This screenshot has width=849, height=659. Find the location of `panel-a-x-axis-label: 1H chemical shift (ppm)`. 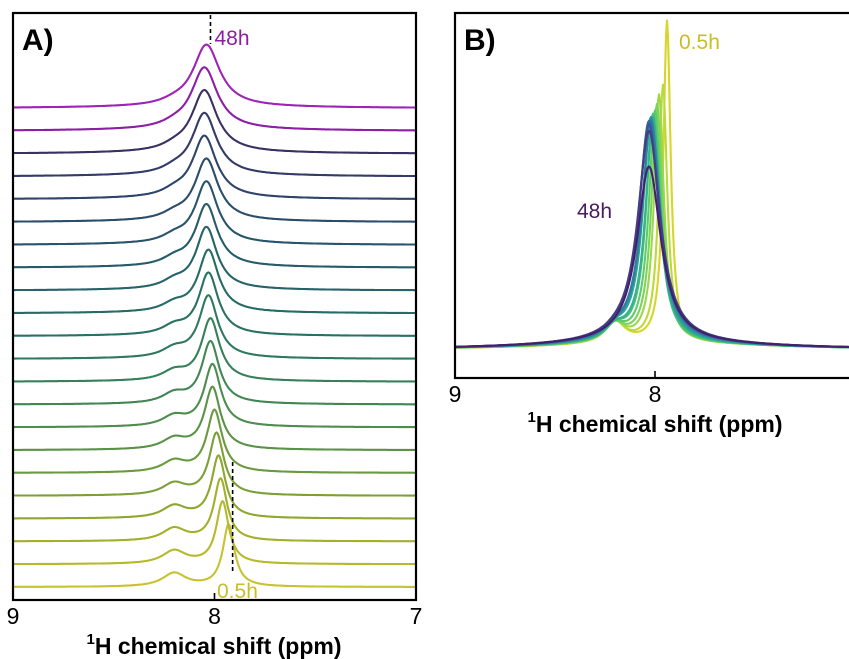

panel-a-x-axis-label: 1H chemical shift (ppm) is located at coordinates (214, 645).